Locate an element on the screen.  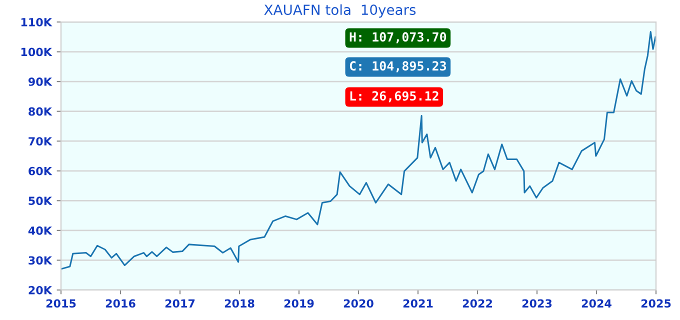
x-tick-label: 2019 is located at coordinates (299, 303).